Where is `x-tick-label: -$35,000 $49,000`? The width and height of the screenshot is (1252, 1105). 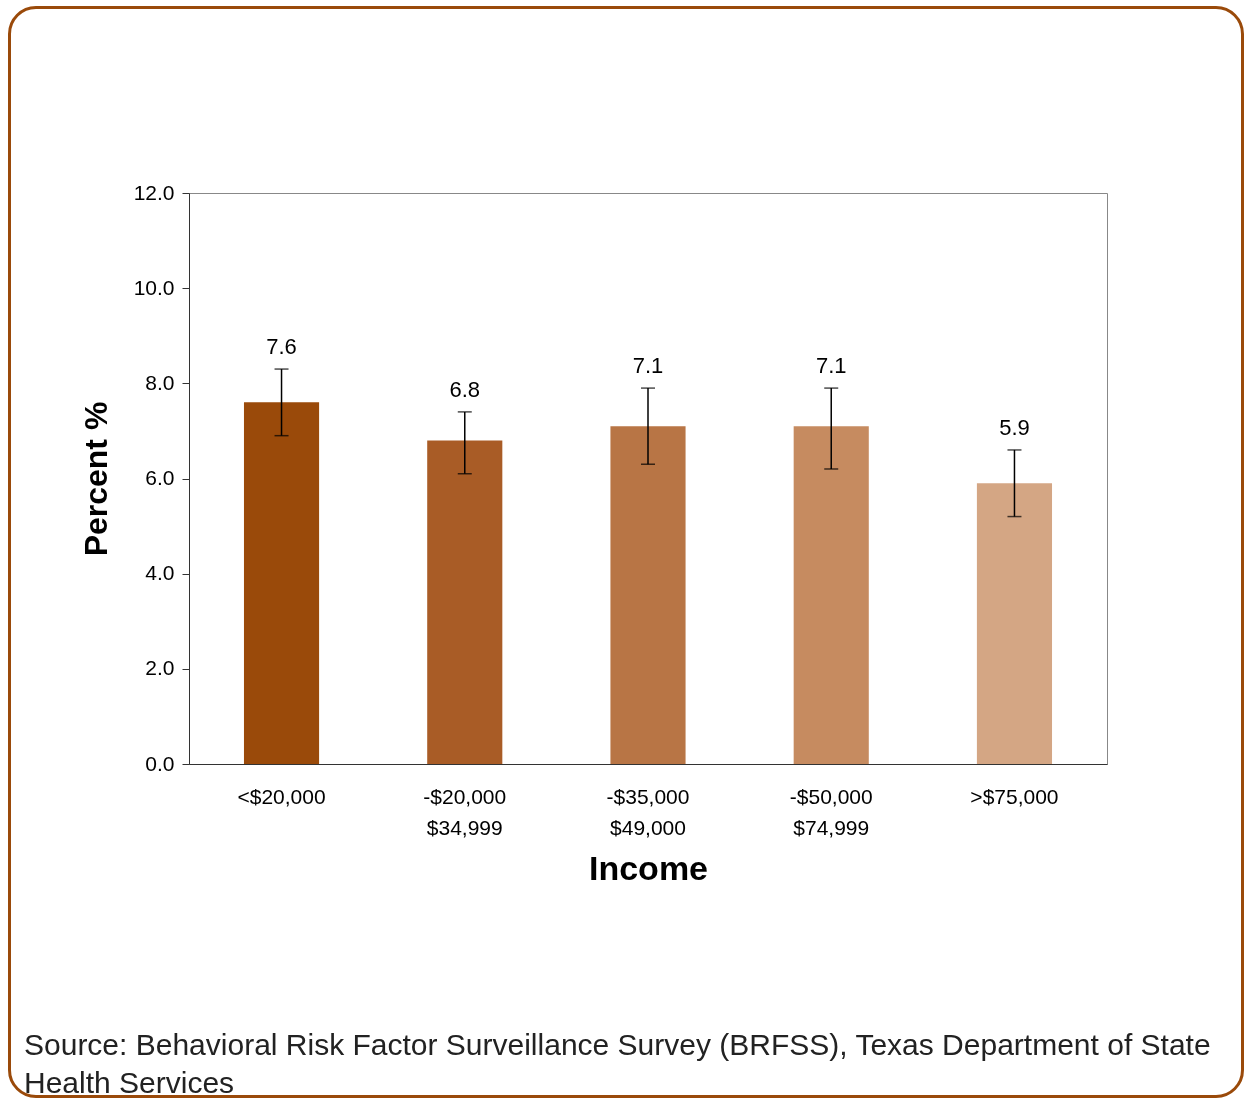
x-tick-label: -$35,000 $49,000 is located at coordinates (648, 811).